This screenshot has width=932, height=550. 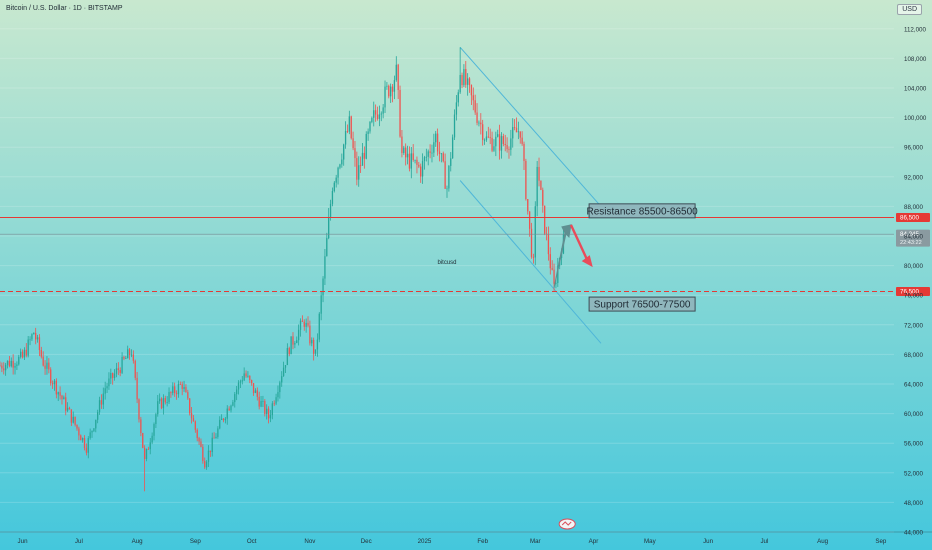 What do you see at coordinates (915, 118) in the screenshot?
I see `price-tick-label: 100,000` at bounding box center [915, 118].